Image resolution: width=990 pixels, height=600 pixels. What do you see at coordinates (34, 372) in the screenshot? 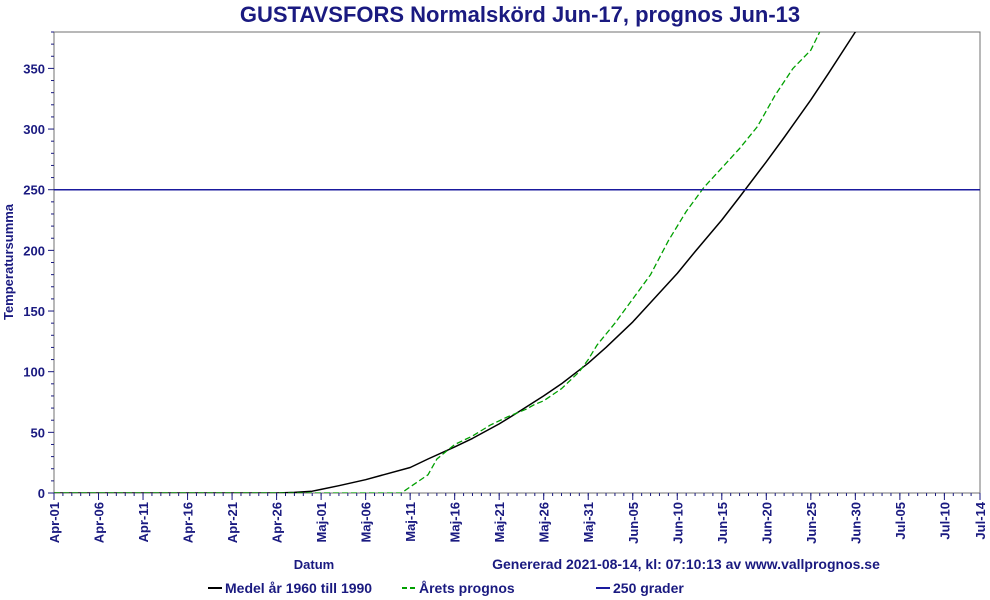
I see `y-tick-label: 100` at bounding box center [34, 372].